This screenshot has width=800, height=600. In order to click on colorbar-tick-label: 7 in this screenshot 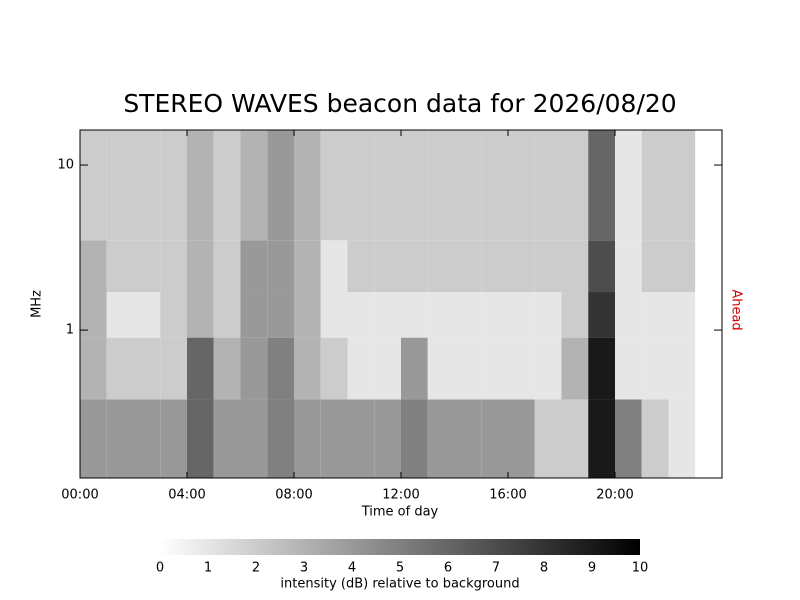, I will do `click(496, 568)`.